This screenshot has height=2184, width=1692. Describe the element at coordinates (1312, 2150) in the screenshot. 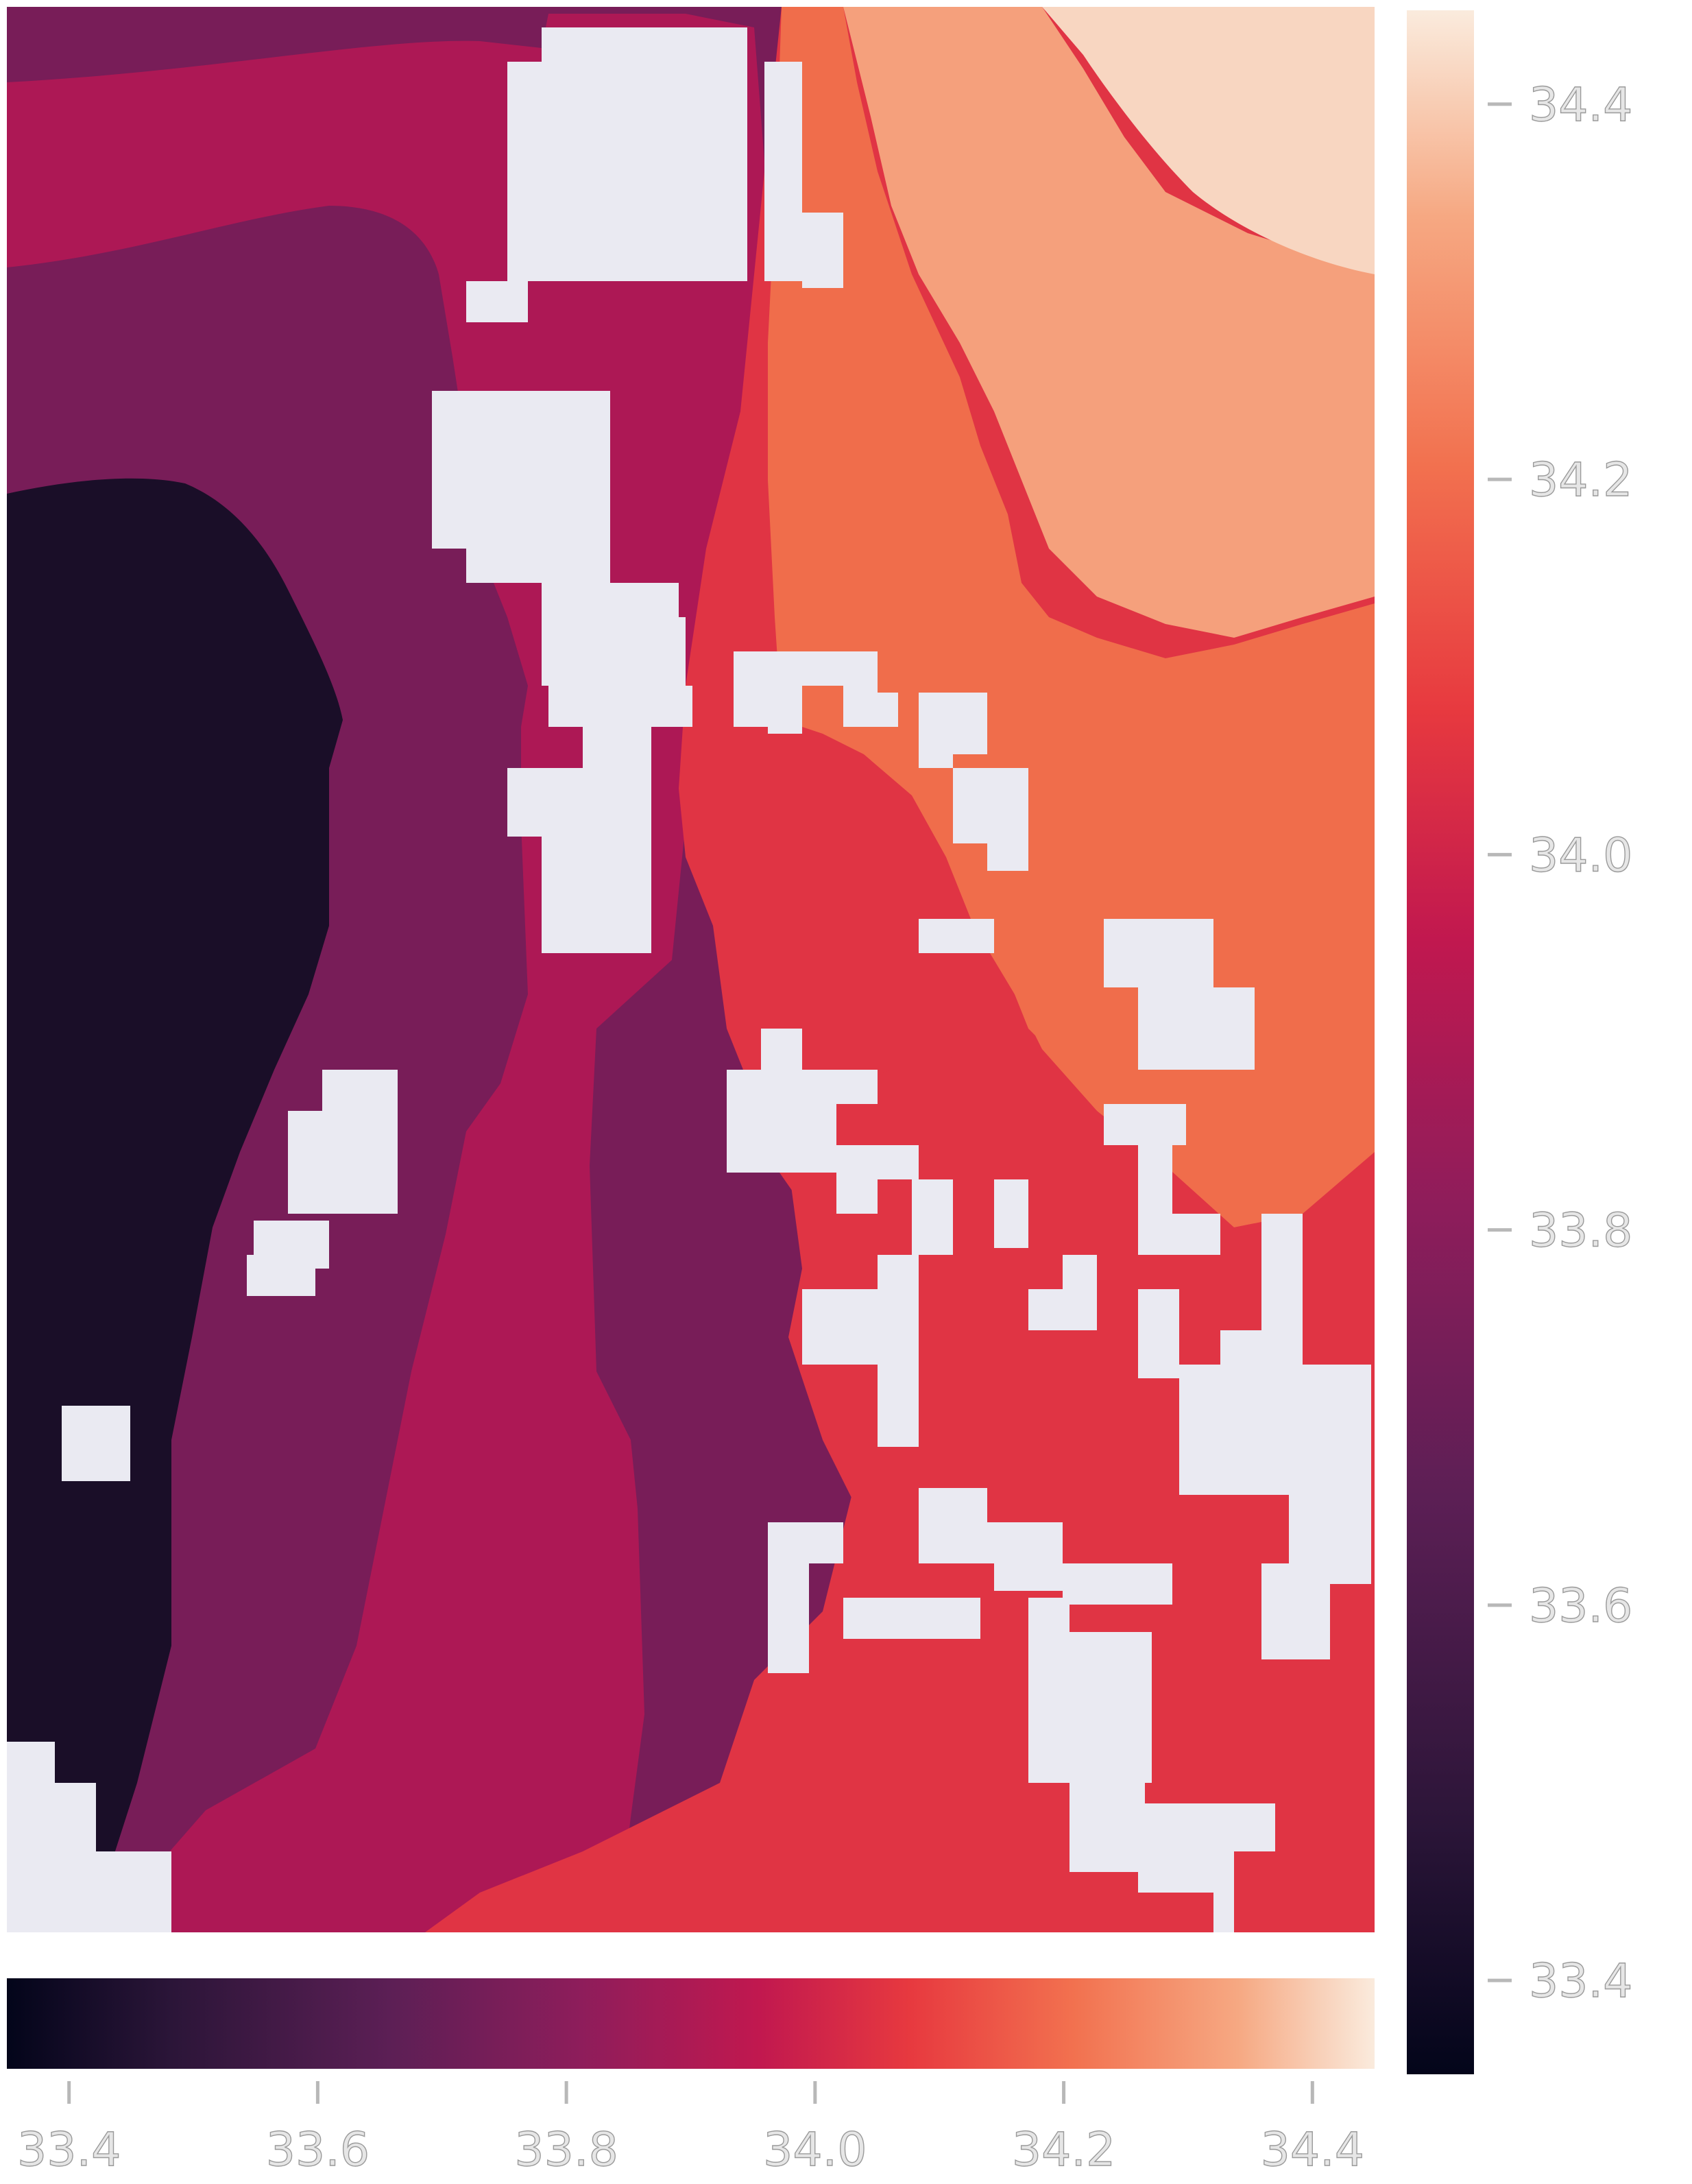

I see `colorbar-horizontal-tick-label: 34.4` at that location.